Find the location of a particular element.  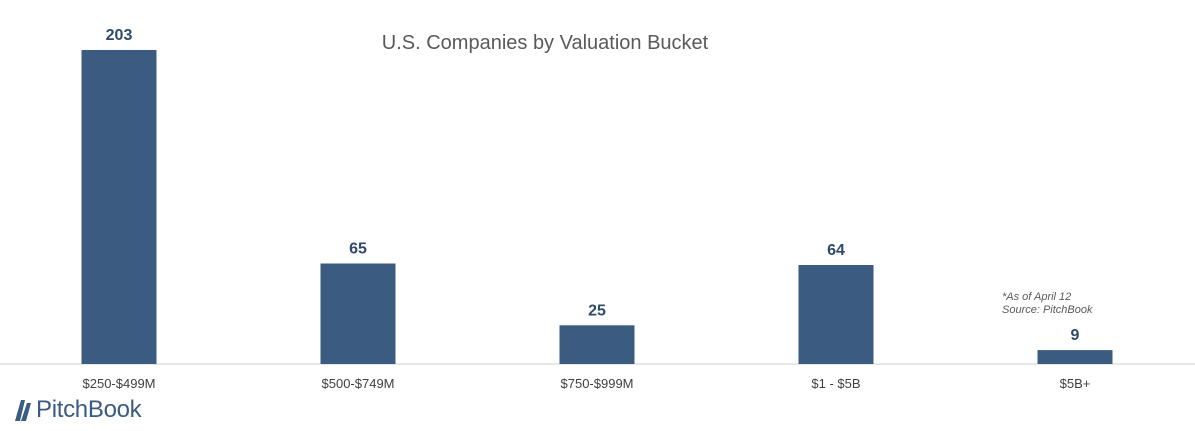

x-tick-label-3: $1 - $5B is located at coordinates (835, 383).